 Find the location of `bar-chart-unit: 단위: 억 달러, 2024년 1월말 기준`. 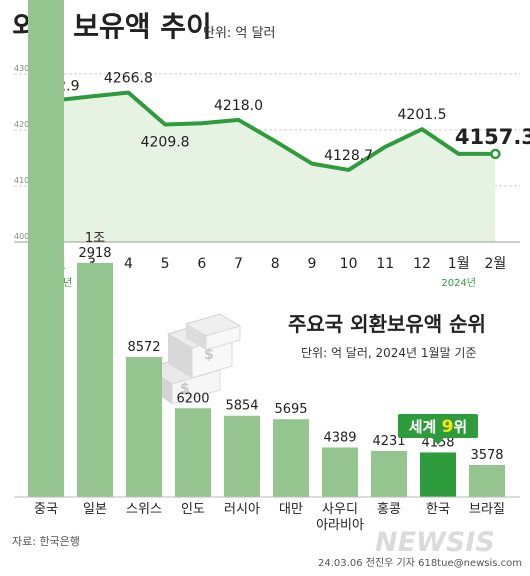

bar-chart-unit: 단위: 억 달러, 2024년 1월말 기준 is located at coordinates (389, 353).